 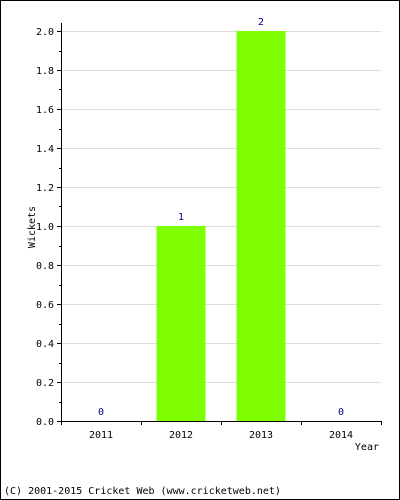 I want to click on x-tick-label: 2013, so click(x=261, y=435).